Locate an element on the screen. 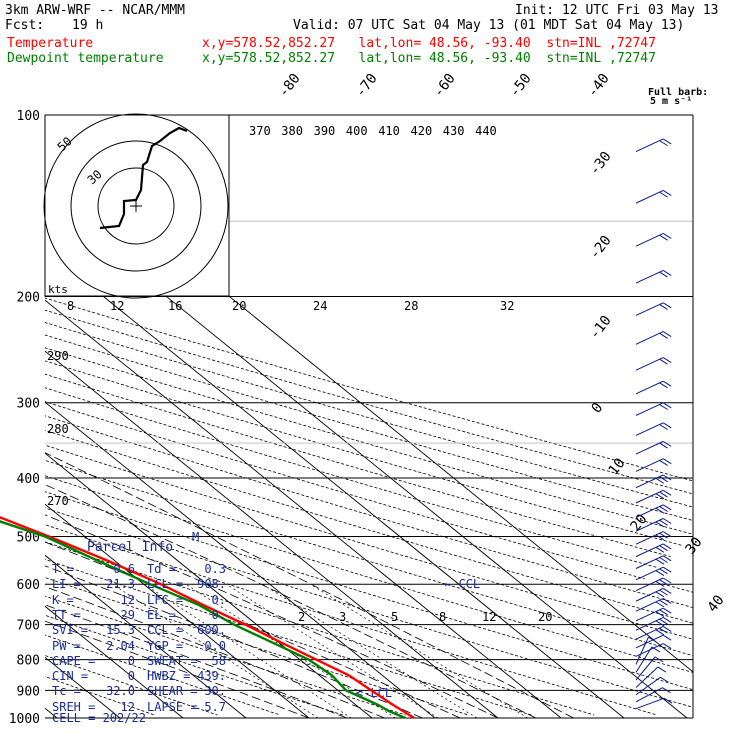  pressure-label: 200 is located at coordinates (28, 298).